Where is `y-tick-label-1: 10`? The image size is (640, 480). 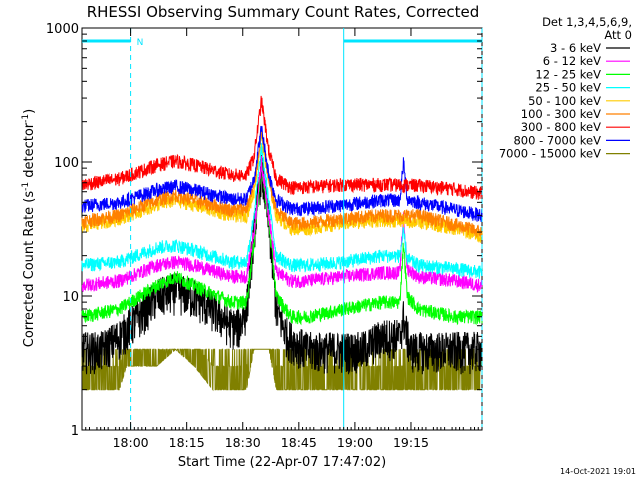 y-tick-label-1: 10 is located at coordinates (70, 297).